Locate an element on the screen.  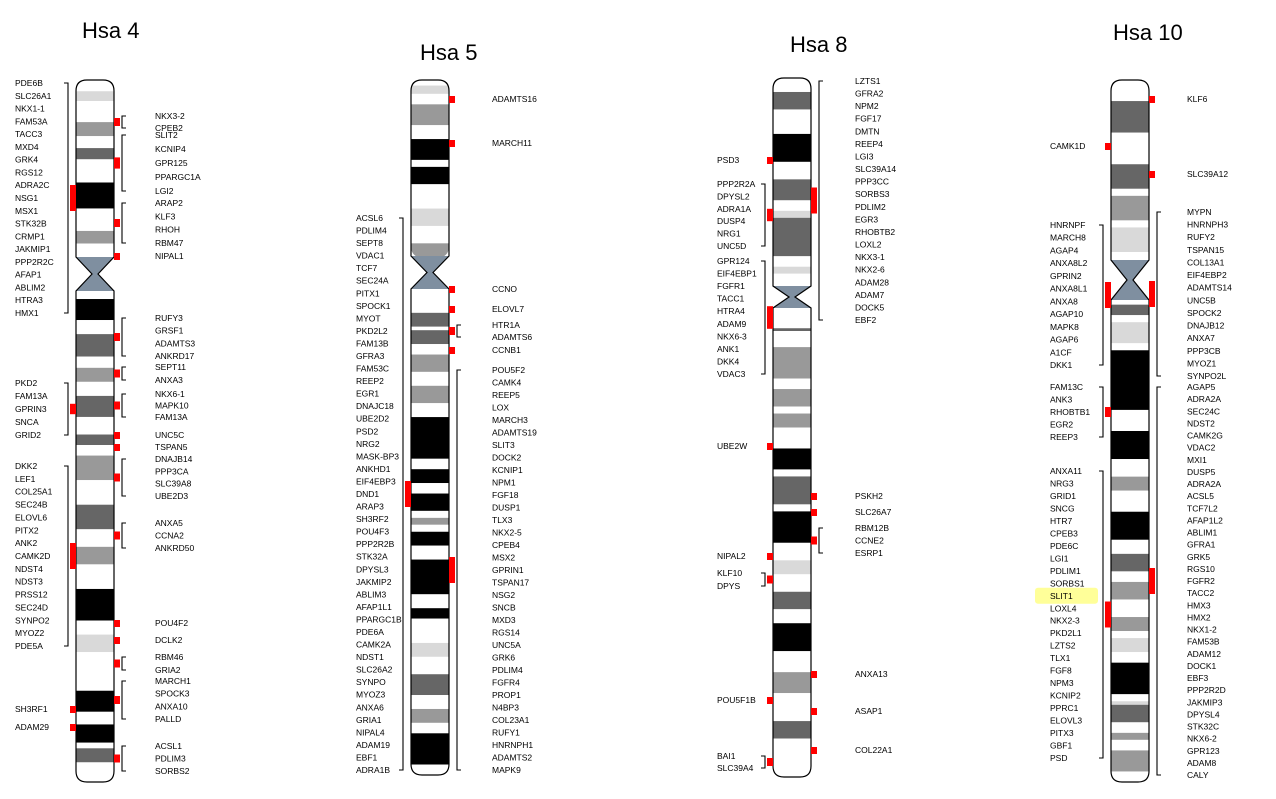
gene-label: FGF8 is located at coordinates (1061, 671).